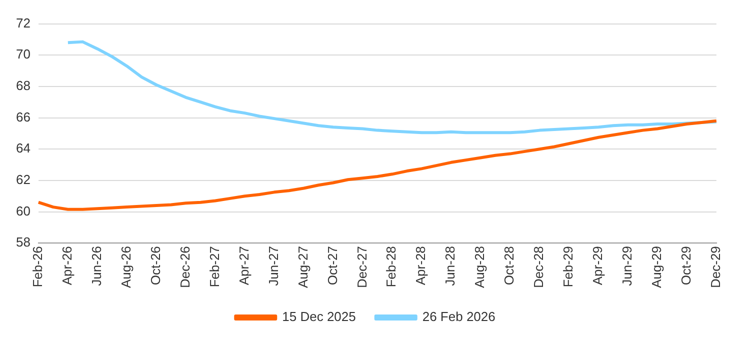  Describe the element at coordinates (450, 266) in the screenshot. I see `x-tick-label: Jun-28` at that location.